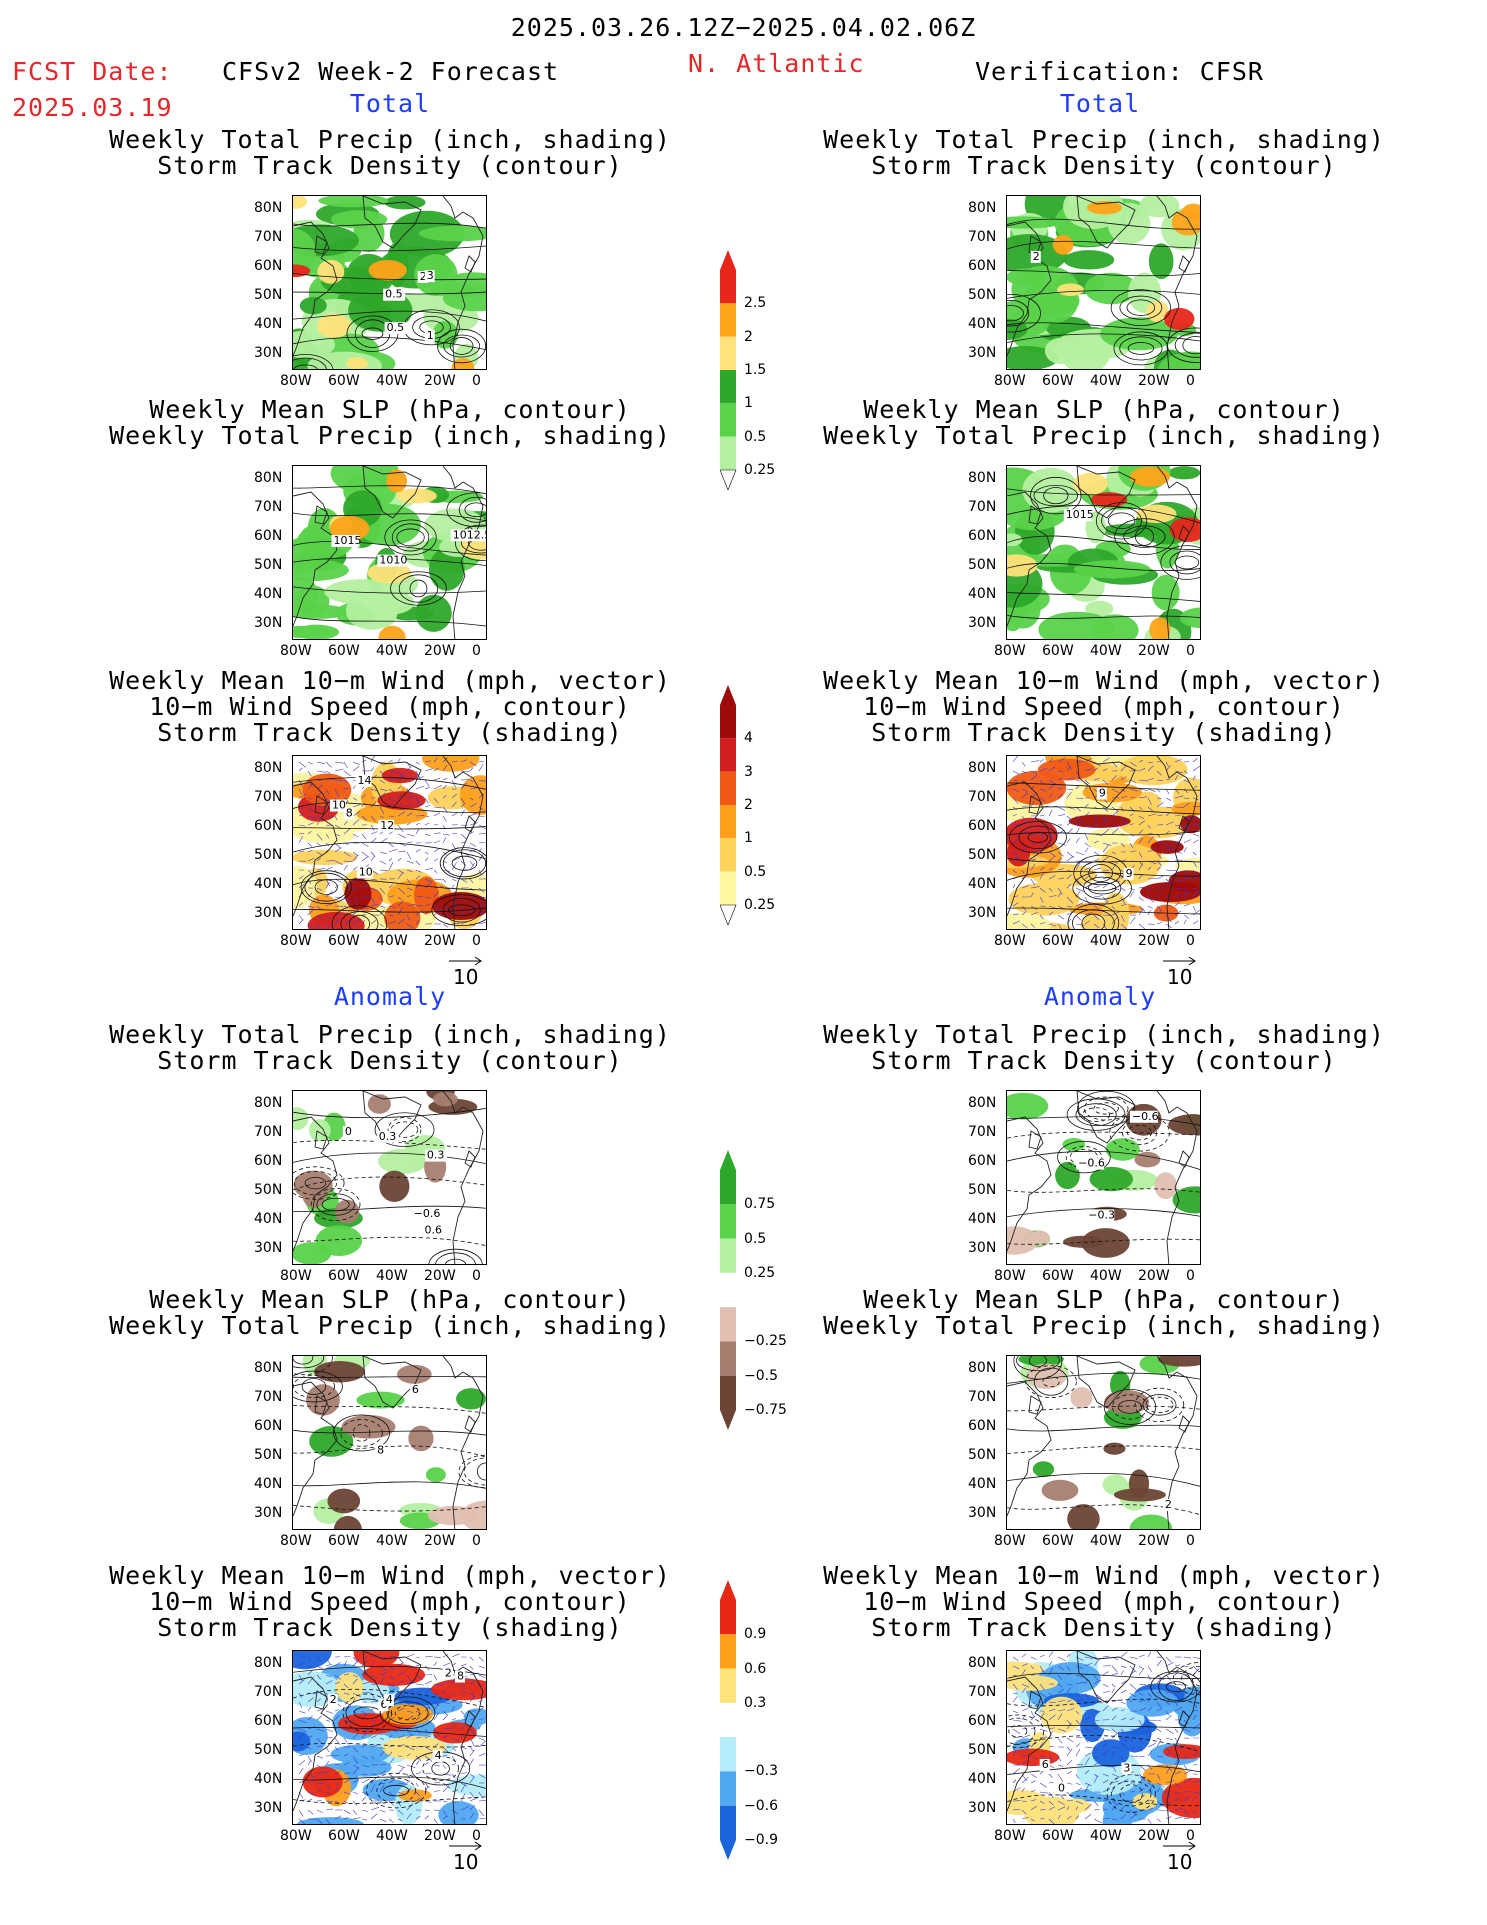 This screenshot has width=1487, height=1925. I want to click on colorbar-label: 1, so click(748, 838).